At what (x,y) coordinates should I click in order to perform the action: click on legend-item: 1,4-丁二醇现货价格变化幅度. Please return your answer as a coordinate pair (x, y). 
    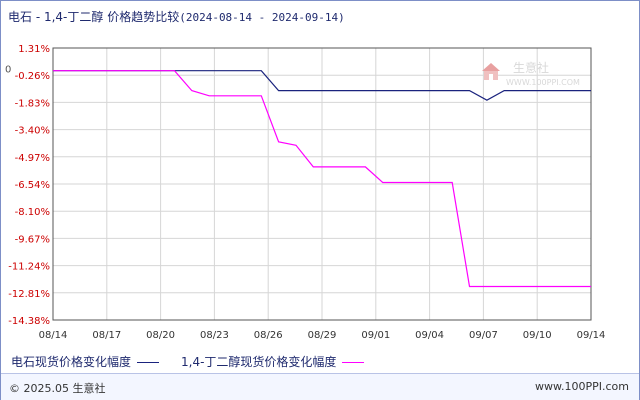
    Looking at the image, I should click on (273, 362).